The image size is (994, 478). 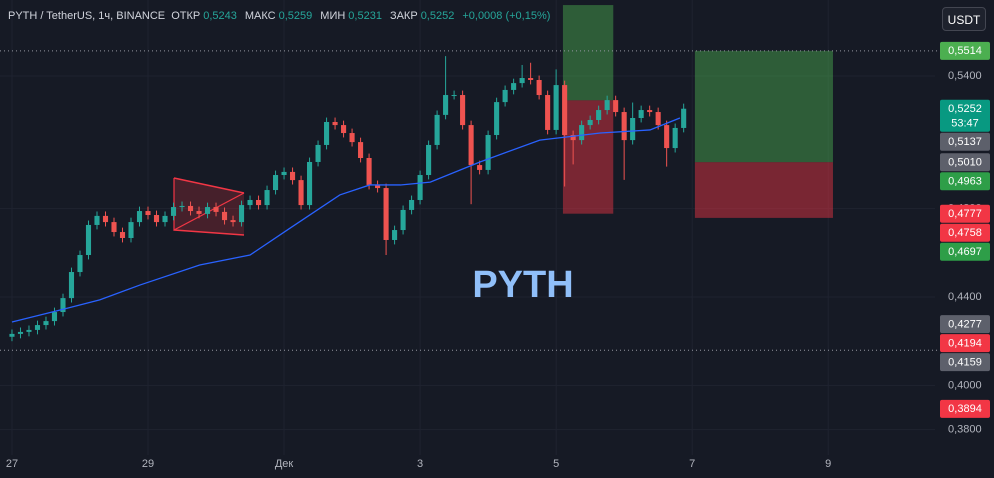 I want to click on price-badge-label: 0,4963, so click(x=965, y=182).